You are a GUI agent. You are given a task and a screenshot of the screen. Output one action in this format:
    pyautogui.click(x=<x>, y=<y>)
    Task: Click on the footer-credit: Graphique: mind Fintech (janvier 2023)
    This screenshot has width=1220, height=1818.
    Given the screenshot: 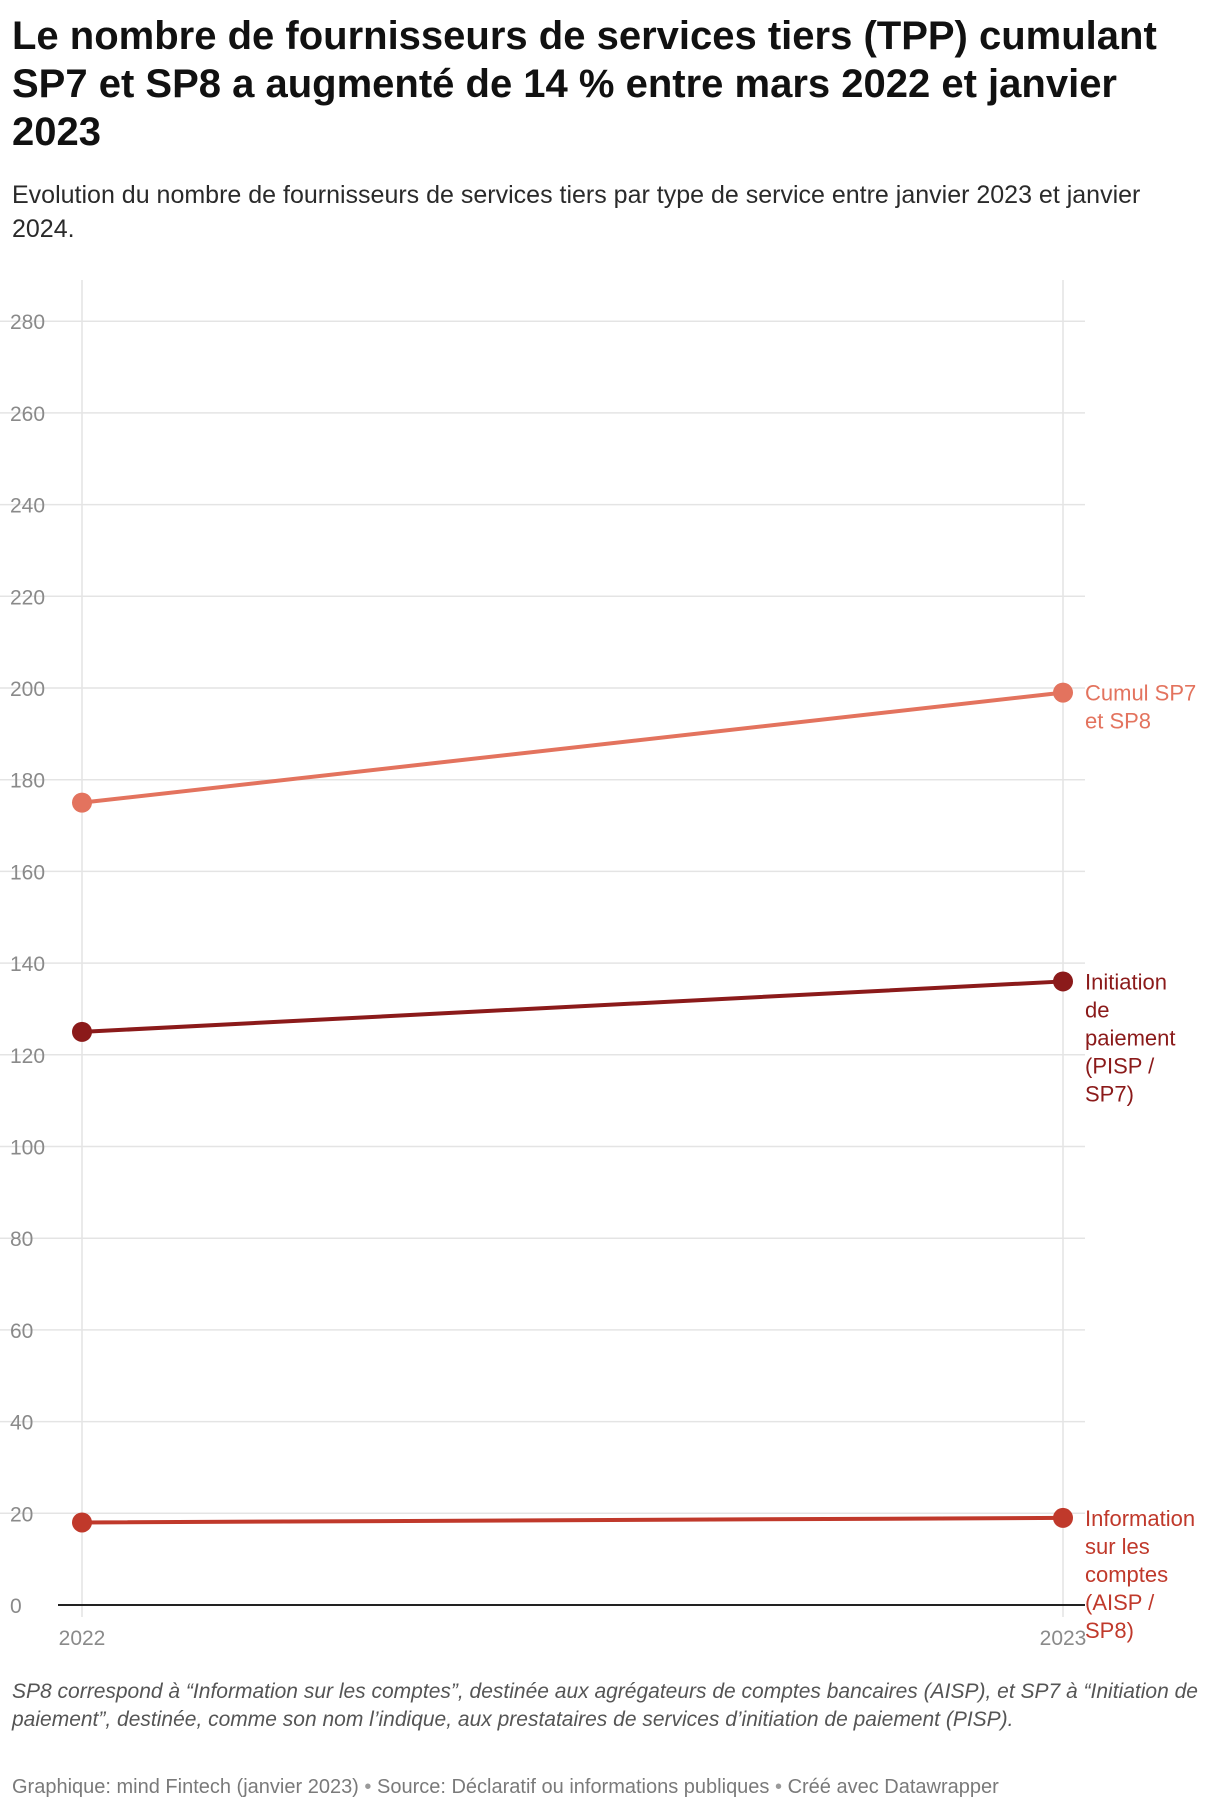 What is the action you would take?
    pyautogui.click(x=185, y=1787)
    